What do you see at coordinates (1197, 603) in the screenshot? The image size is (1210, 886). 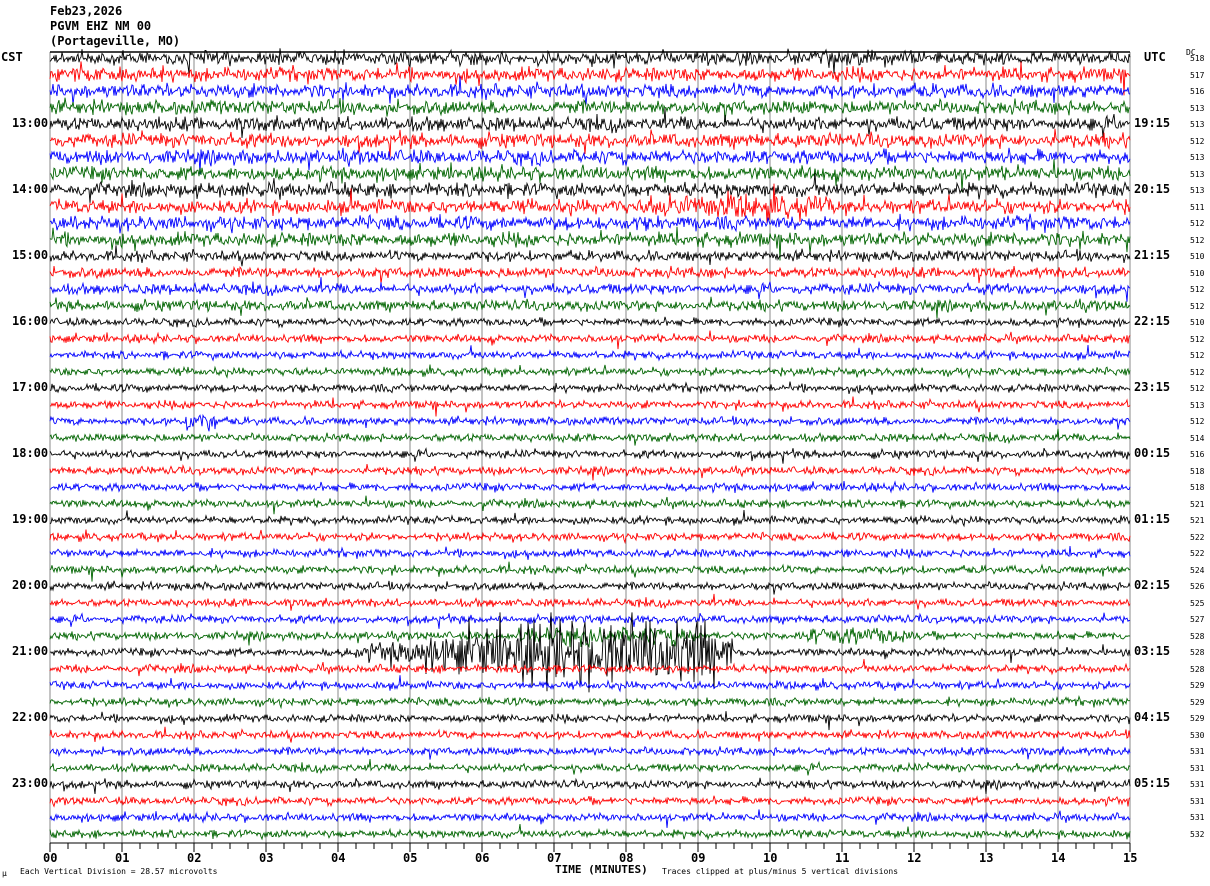 I see `dc-offset-label: 525` at bounding box center [1197, 603].